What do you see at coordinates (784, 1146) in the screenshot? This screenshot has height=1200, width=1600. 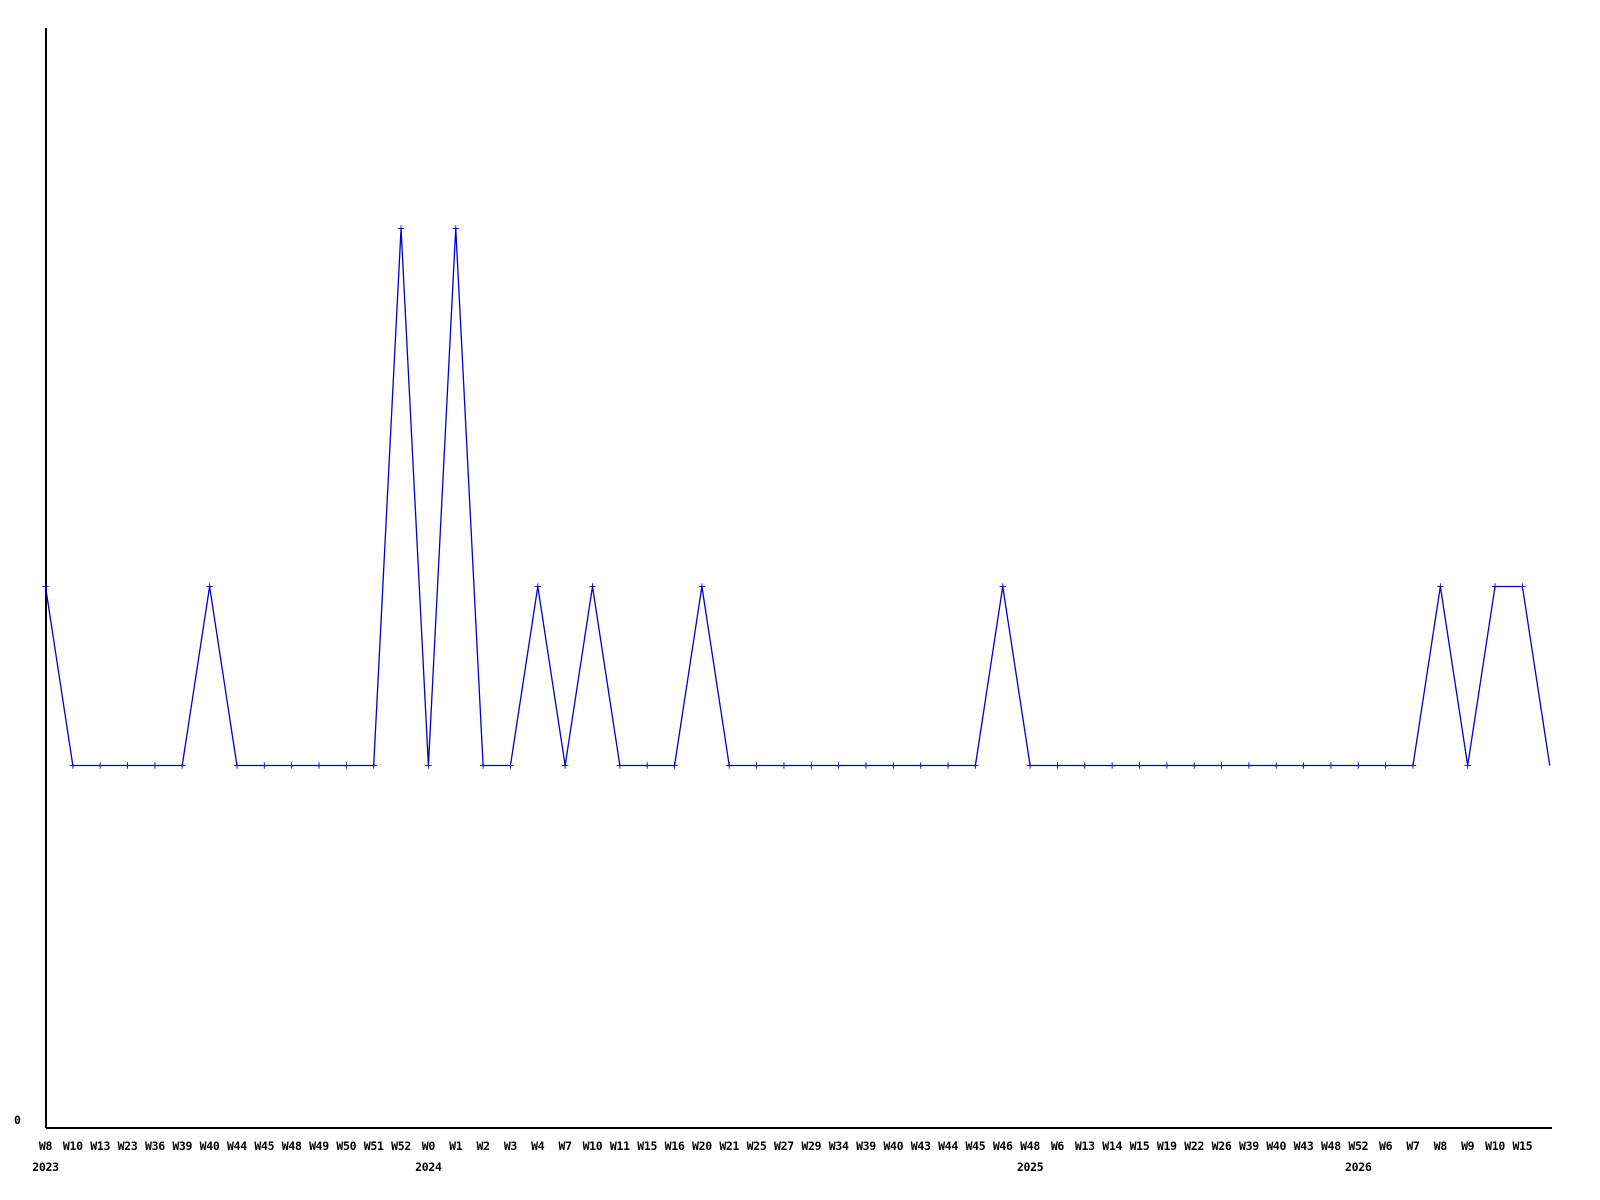 I see `x-tick-label: W27` at bounding box center [784, 1146].